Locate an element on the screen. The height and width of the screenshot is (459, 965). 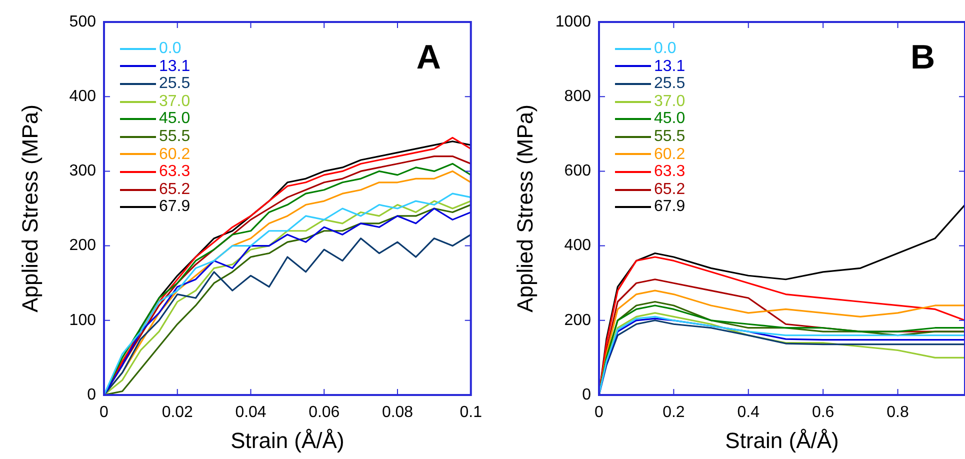
x-tick-label: 0.6 is located at coordinates (823, 413).